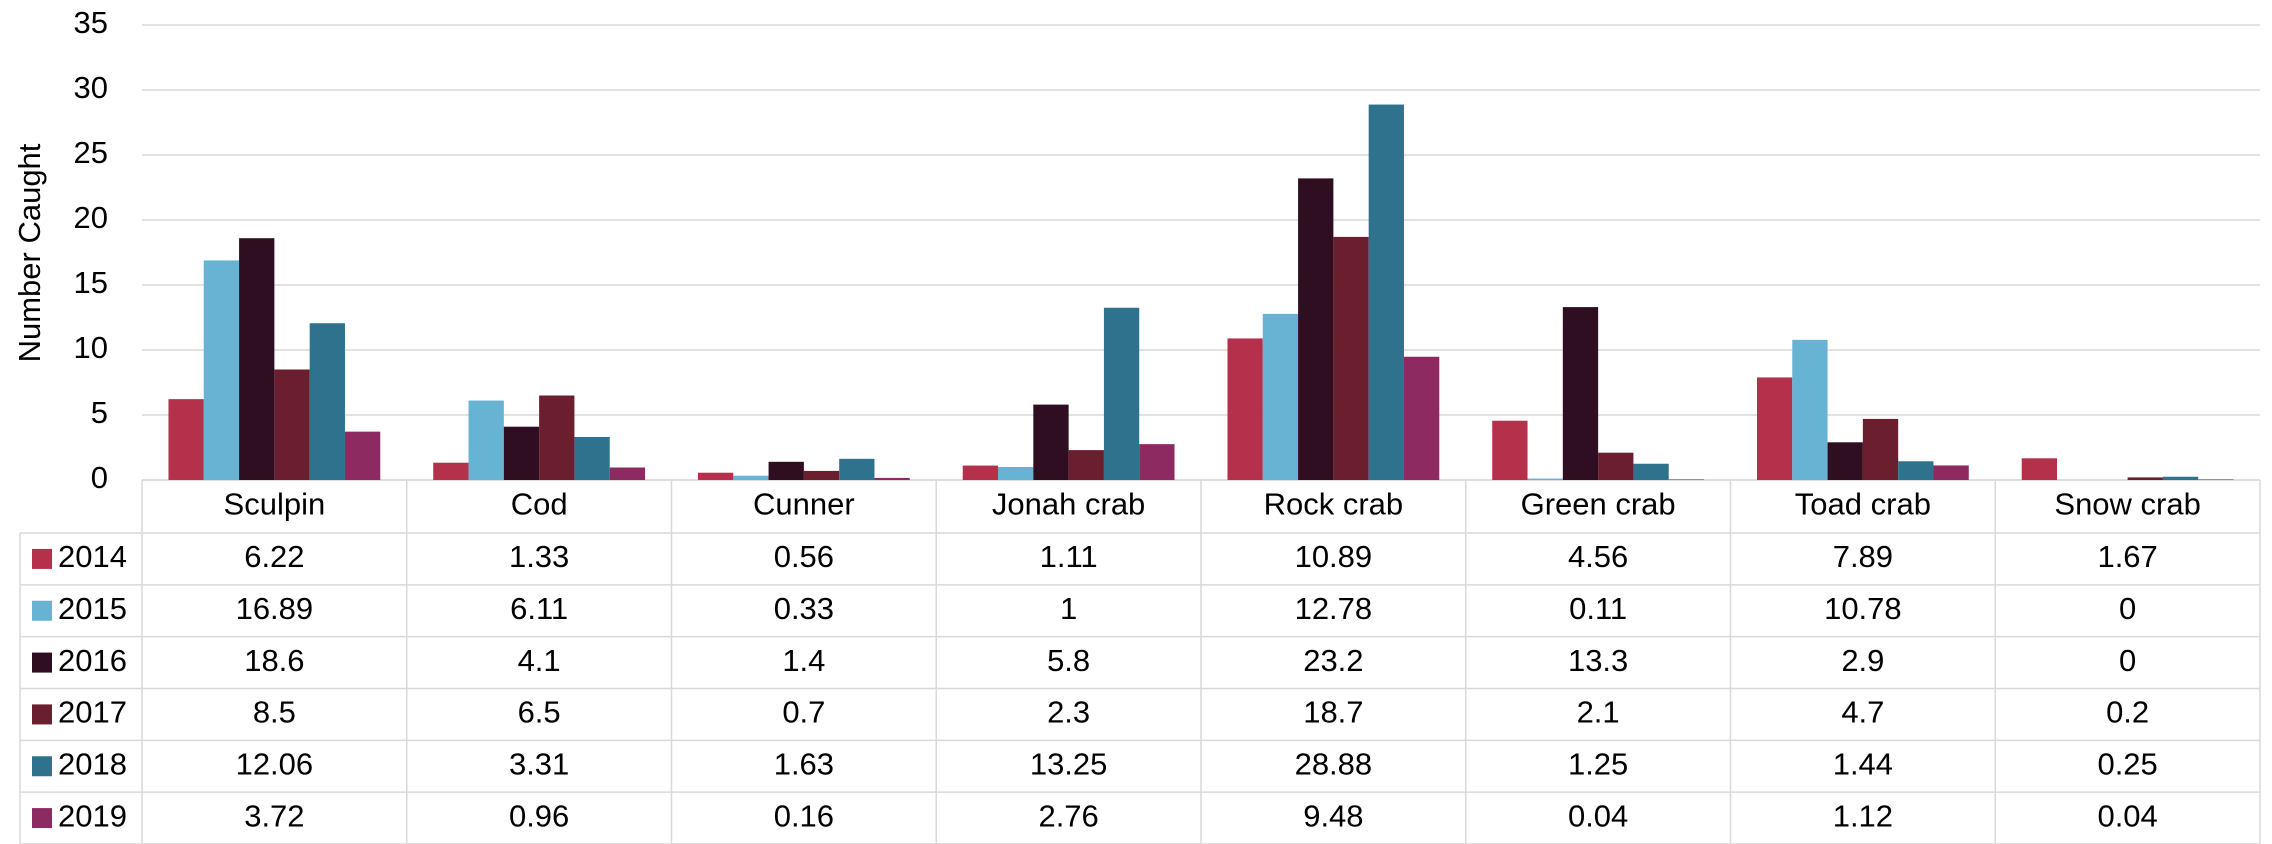  I want to click on x-tick-label: Snow crab, so click(2127, 504).